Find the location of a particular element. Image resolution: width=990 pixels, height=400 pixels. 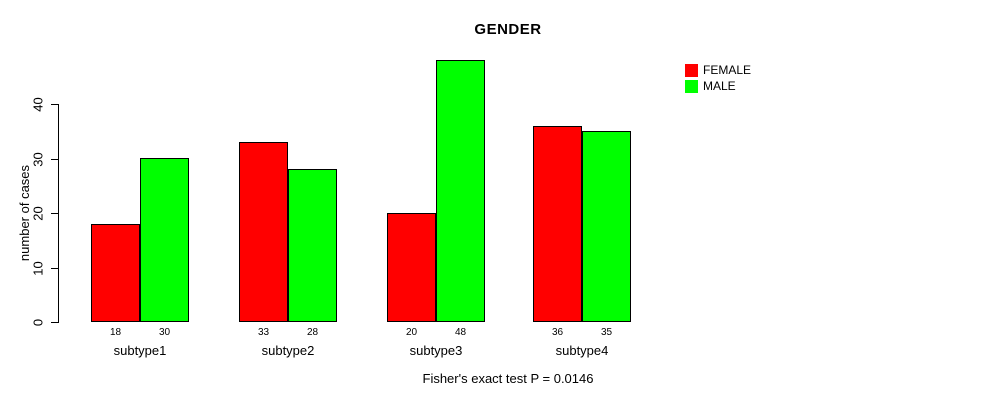

y-tick-label: 0 is located at coordinates (38, 322).